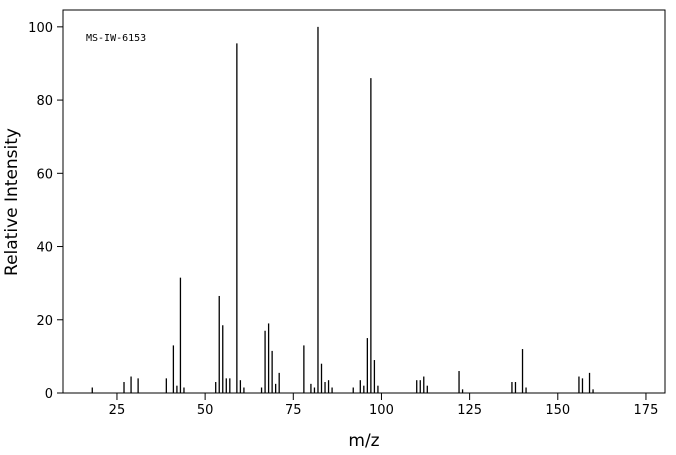  Describe the element at coordinates (49, 394) in the screenshot. I see `y-tick-label: 0` at that location.